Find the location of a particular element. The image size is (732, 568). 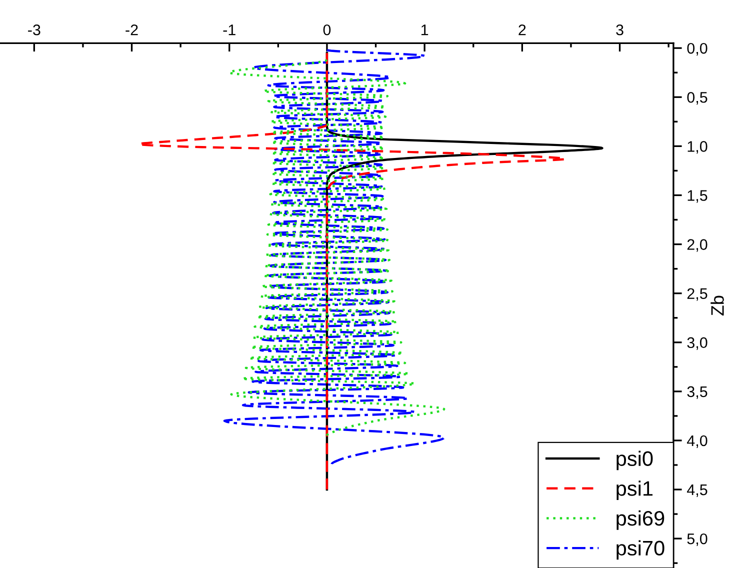

y-tick-label: 1,0 is located at coordinates (698, 147).